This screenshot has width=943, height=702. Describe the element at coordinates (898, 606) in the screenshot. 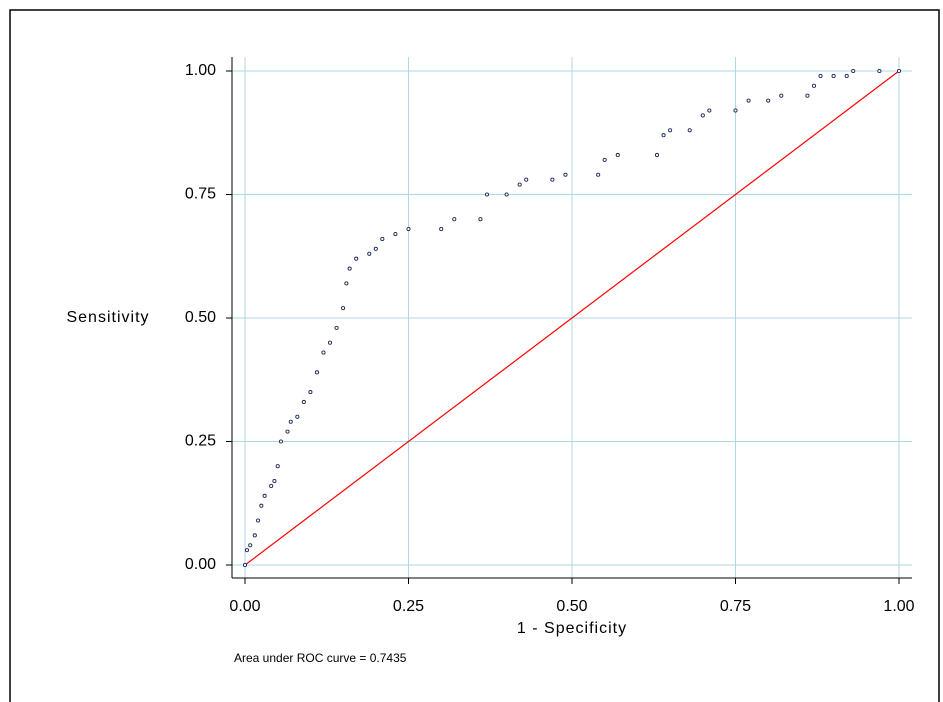

I see `x-tick-label: 1.00` at that location.